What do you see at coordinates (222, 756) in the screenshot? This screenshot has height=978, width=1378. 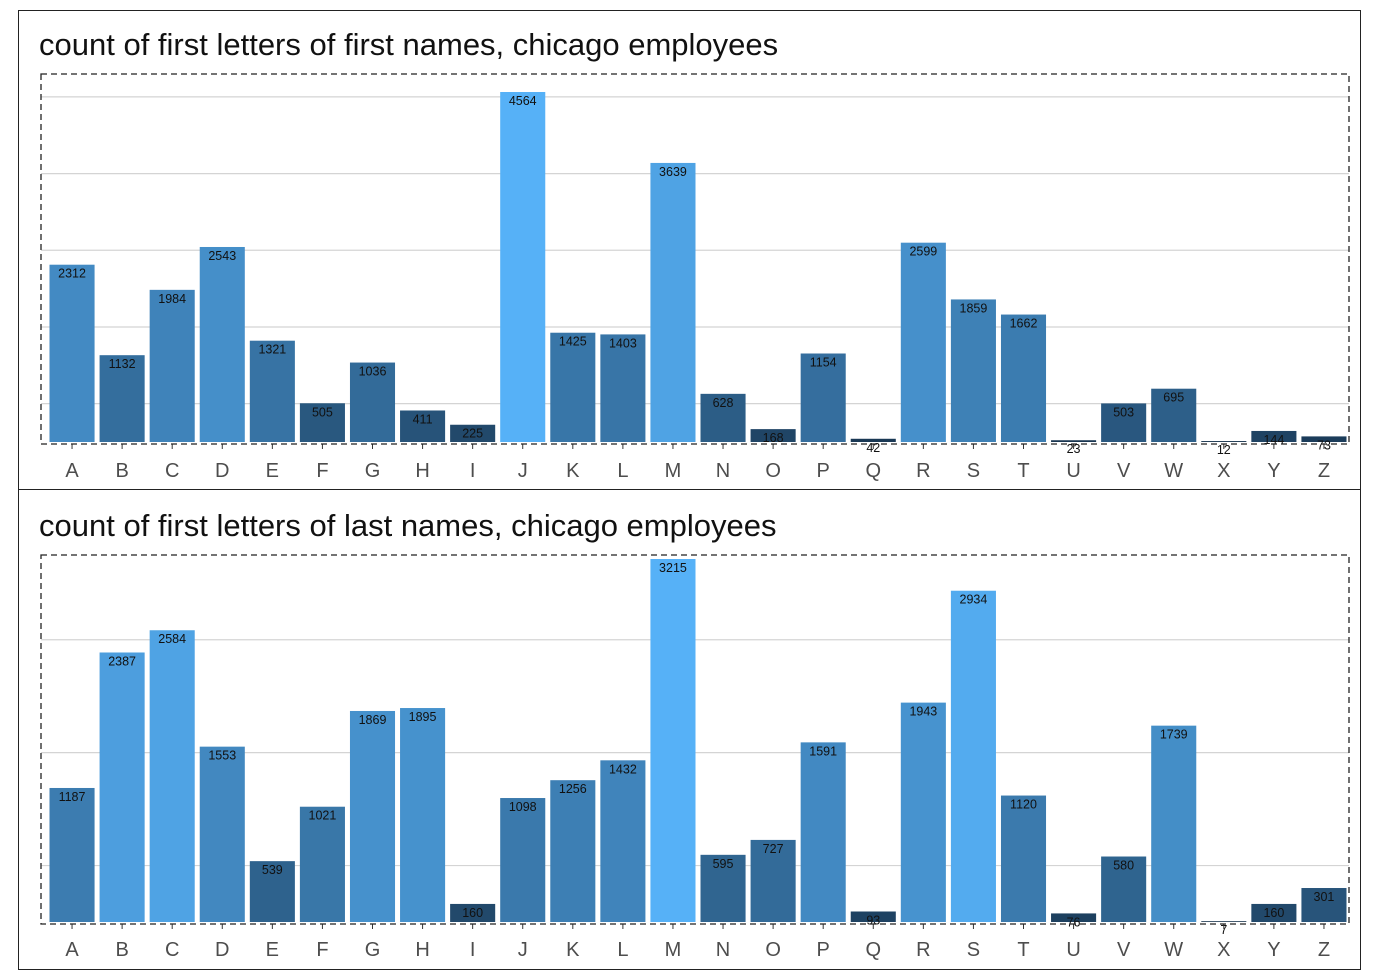 I see `bar-value-label: 1553` at bounding box center [222, 756].